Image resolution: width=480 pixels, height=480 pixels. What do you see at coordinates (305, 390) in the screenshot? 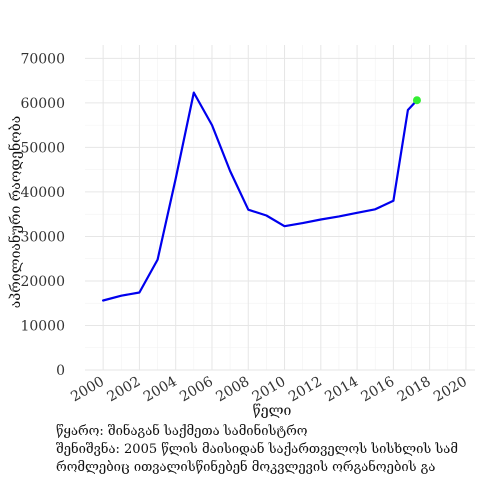
I see `x-tick-label: 2012` at bounding box center [305, 390].